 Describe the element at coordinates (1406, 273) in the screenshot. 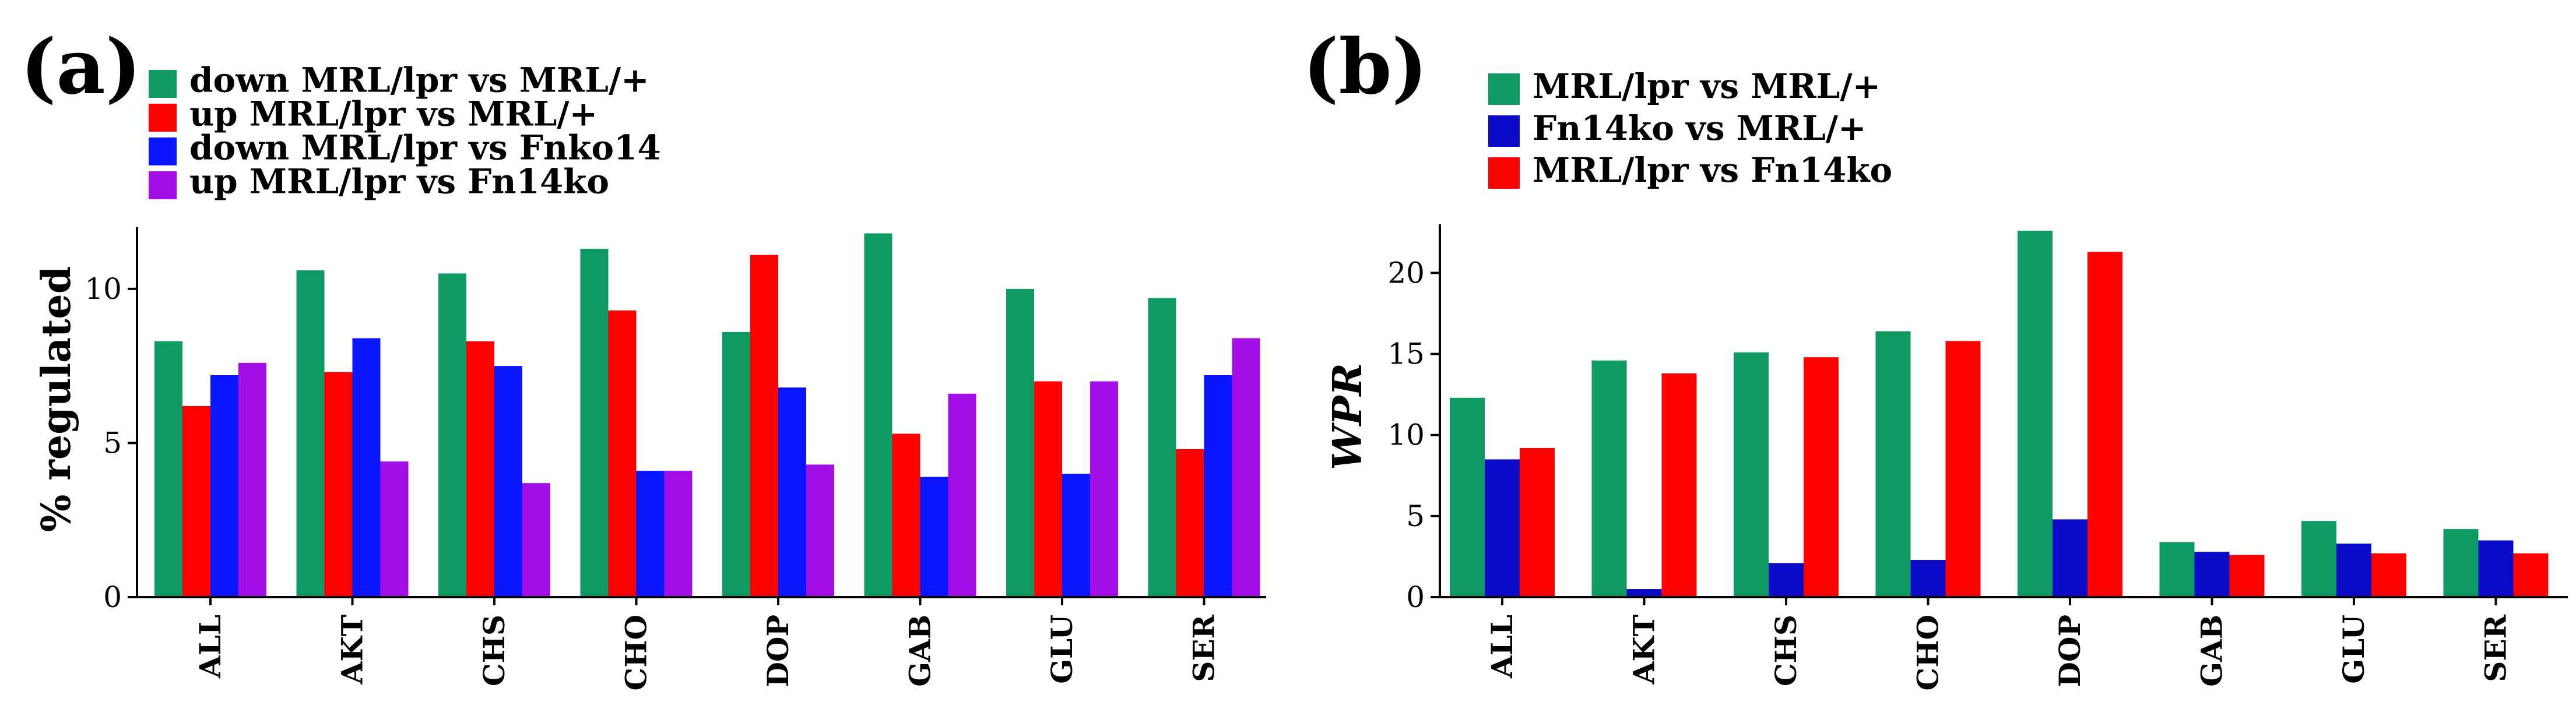

I see `y-tick-label: 20` at that location.